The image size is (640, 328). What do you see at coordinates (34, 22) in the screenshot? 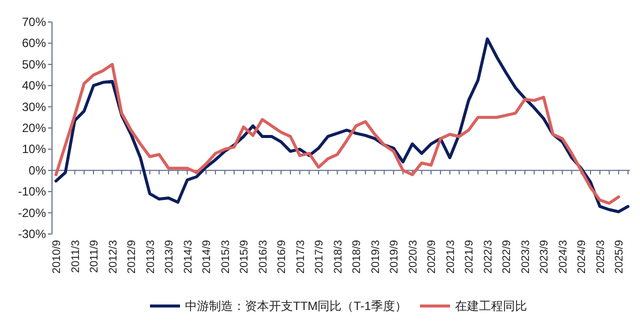
I see `y-tick-label: 70%` at bounding box center [34, 22].